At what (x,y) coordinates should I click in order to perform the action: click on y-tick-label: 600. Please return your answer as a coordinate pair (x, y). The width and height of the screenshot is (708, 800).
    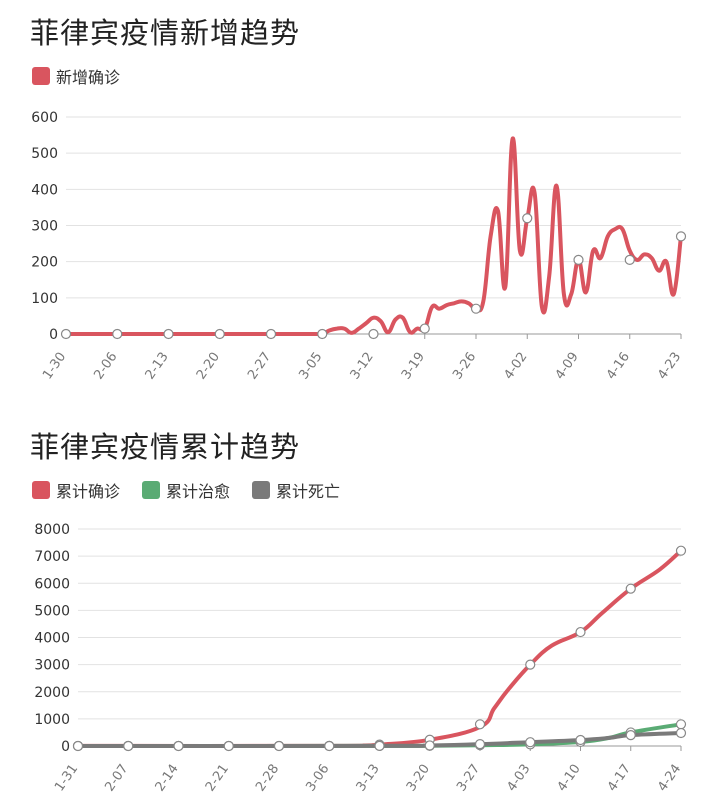
    Looking at the image, I should click on (44, 118).